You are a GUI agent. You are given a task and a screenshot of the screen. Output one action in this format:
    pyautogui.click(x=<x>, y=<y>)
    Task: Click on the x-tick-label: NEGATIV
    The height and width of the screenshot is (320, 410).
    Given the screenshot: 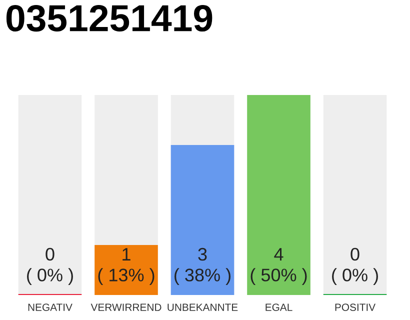 What is the action you would take?
    pyautogui.click(x=50, y=307)
    